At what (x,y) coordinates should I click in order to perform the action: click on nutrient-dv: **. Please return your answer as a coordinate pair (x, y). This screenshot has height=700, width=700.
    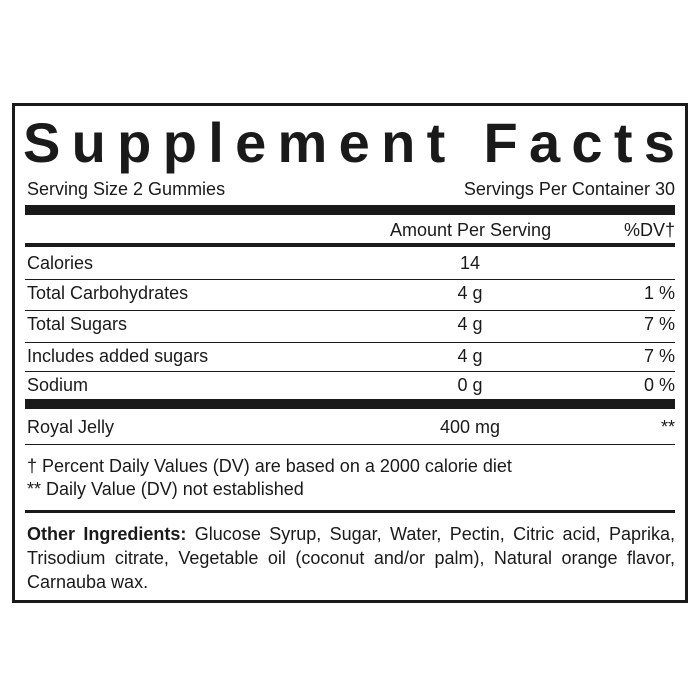
    Looking at the image, I should click on (667, 427).